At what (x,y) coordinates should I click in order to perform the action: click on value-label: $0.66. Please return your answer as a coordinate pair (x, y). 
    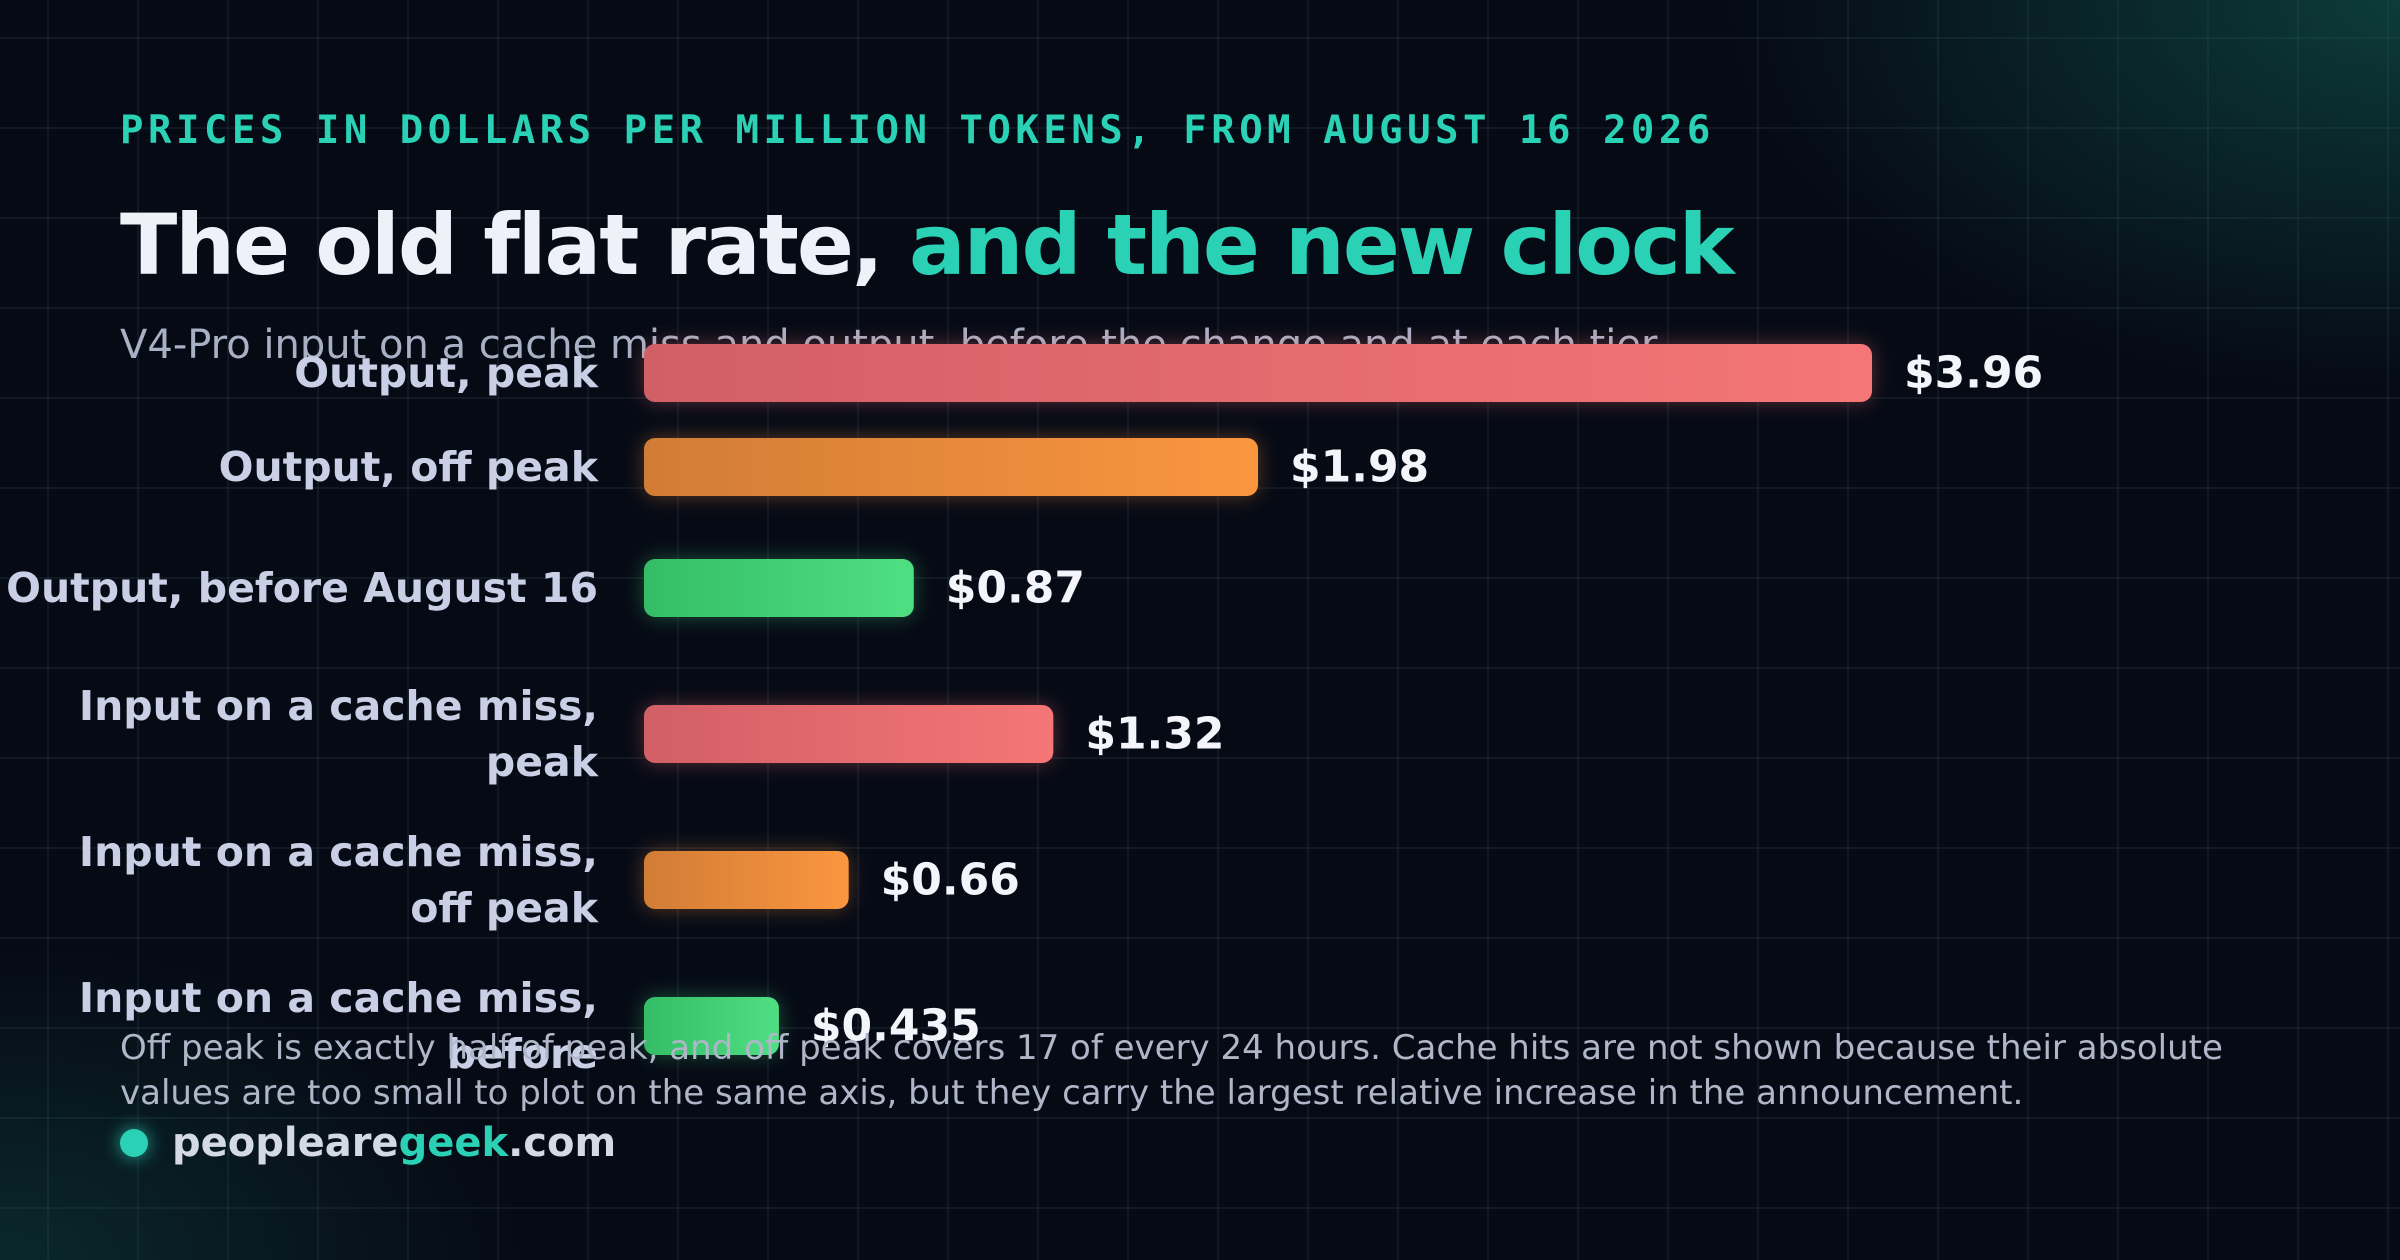
    Looking at the image, I should click on (950, 880).